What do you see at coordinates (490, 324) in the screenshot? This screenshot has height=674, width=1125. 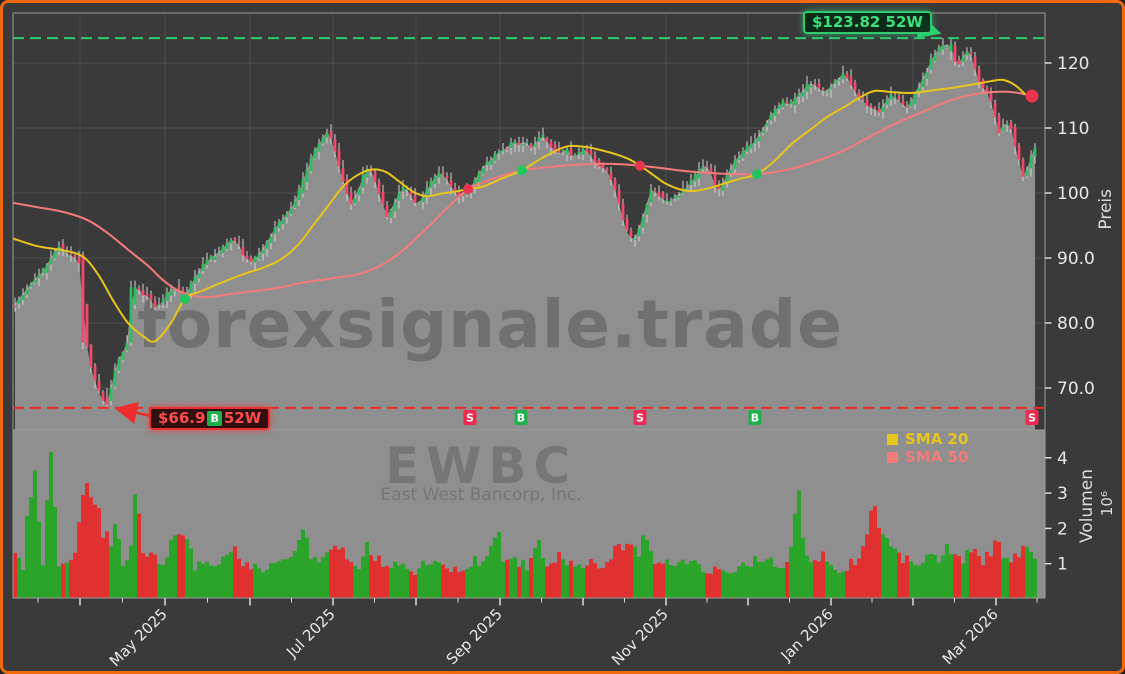 I see `site-watermark: forexsignale.trade` at bounding box center [490, 324].